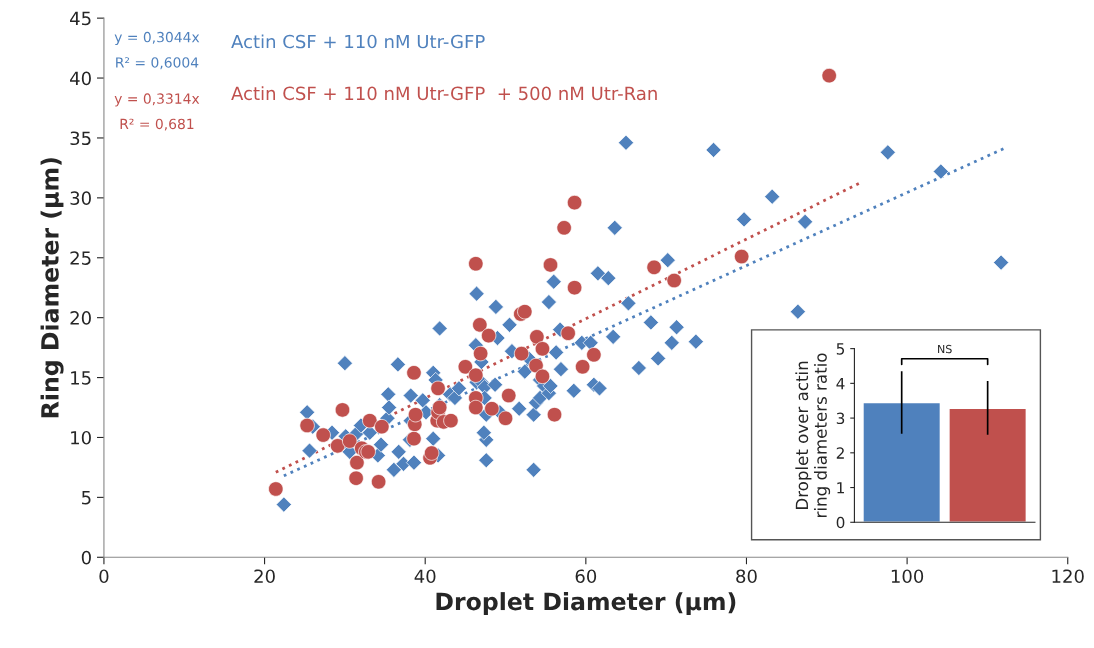  Describe the element at coordinates (104, 576) in the screenshot. I see `x-tick-label: 0` at that location.